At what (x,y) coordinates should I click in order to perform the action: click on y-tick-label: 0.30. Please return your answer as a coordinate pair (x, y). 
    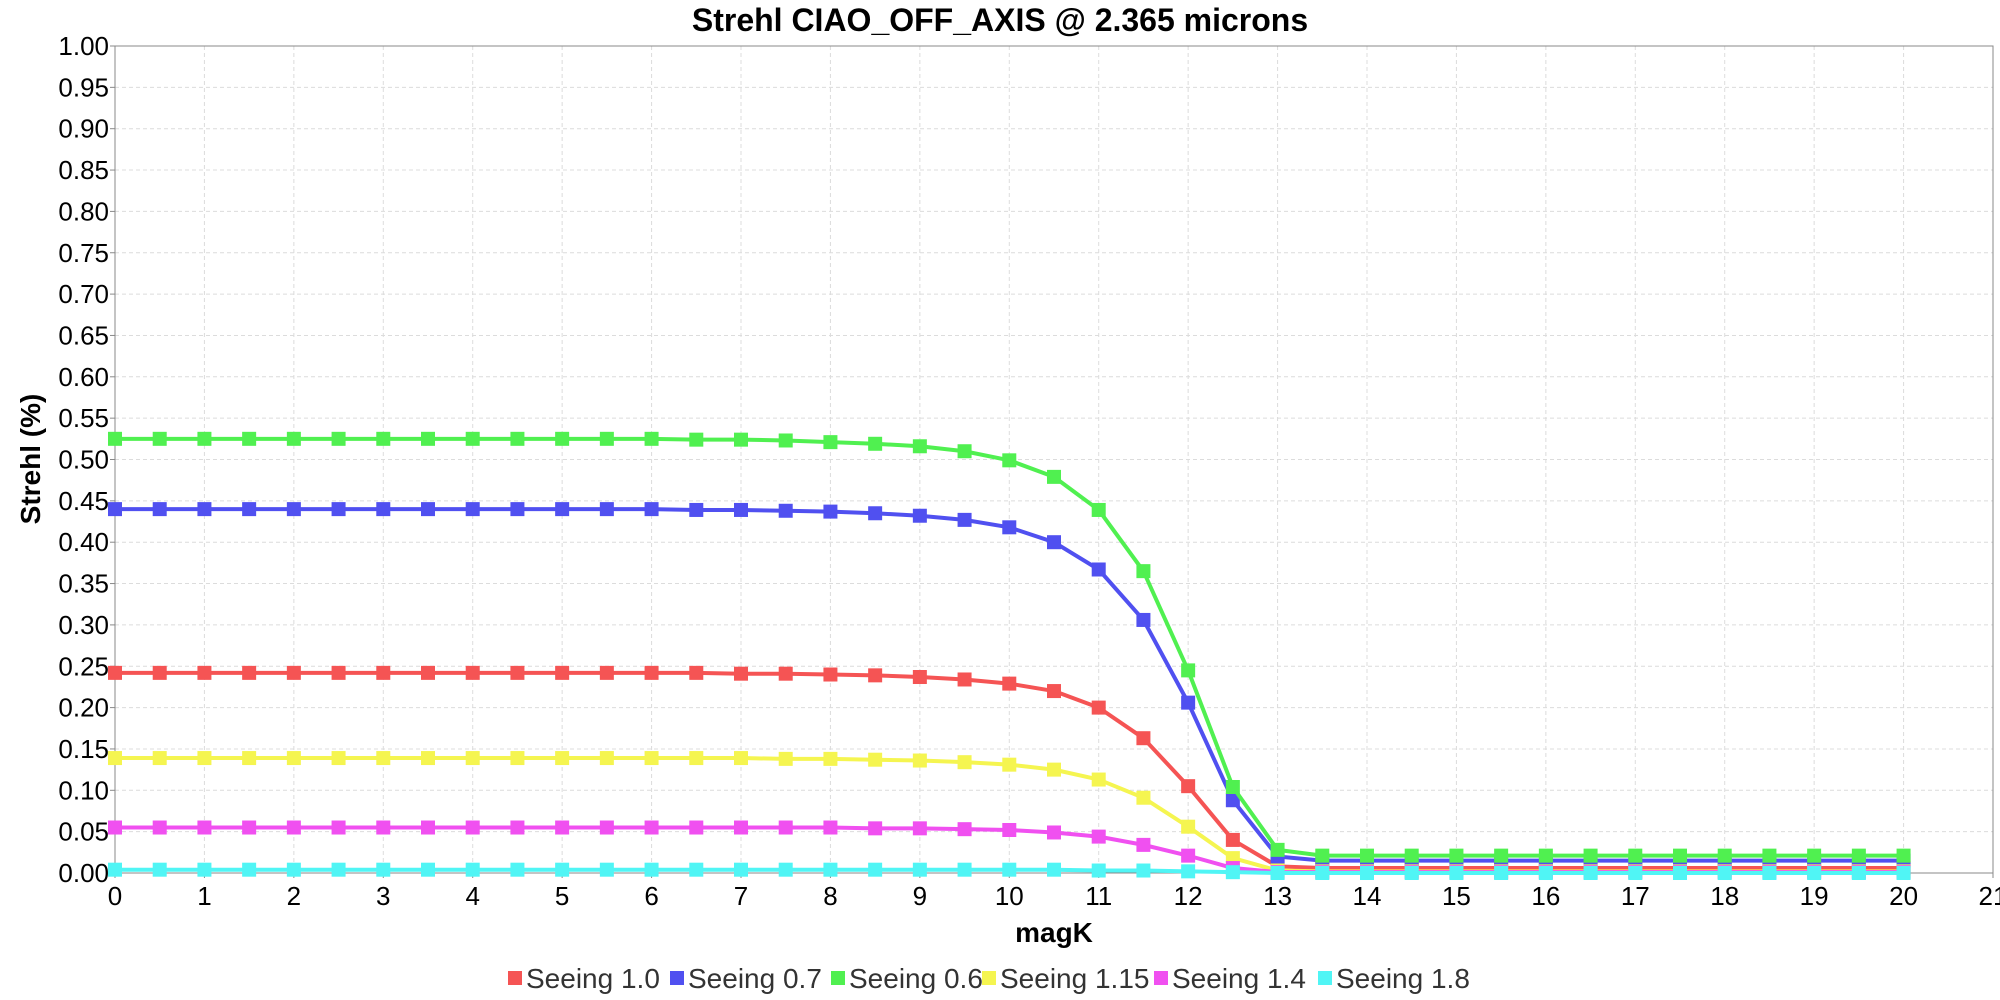
    Looking at the image, I should click on (83, 625).